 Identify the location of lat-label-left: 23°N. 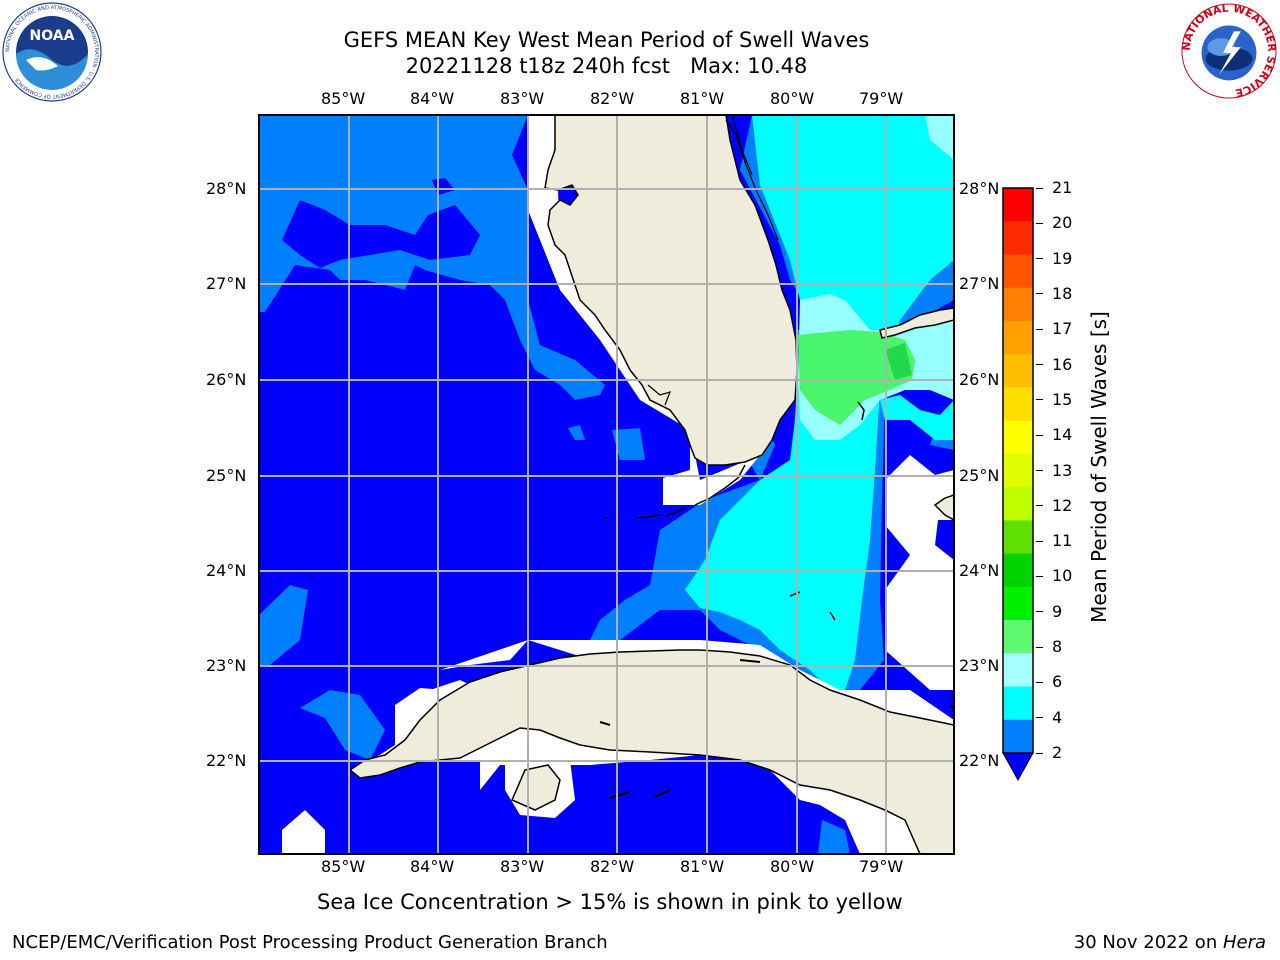
(226, 665).